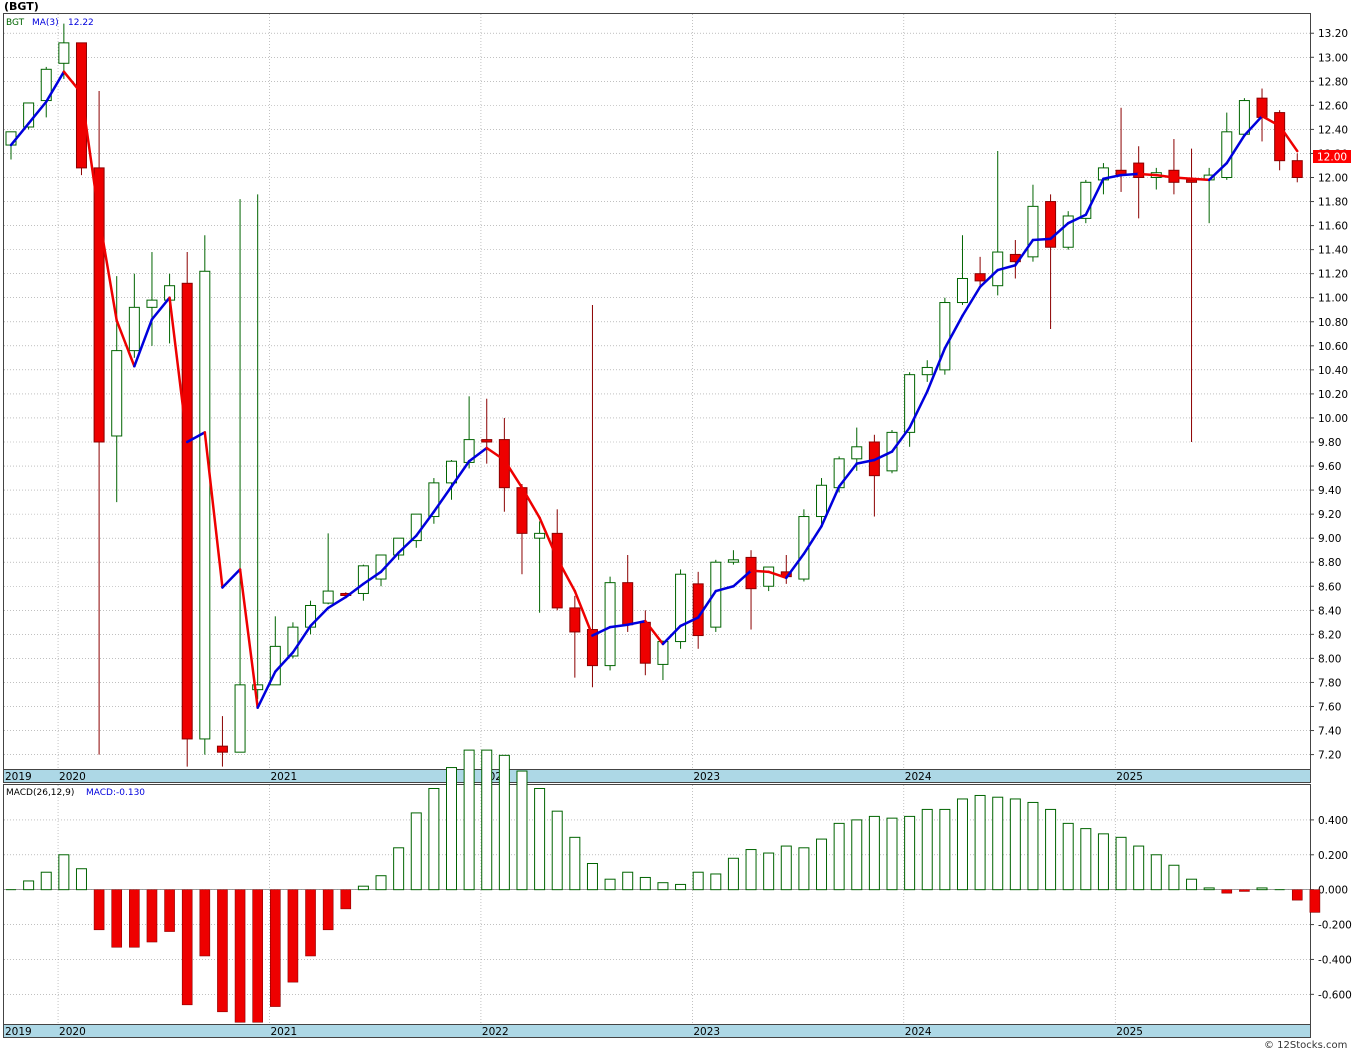  What do you see at coordinates (1333, 856) in the screenshot?
I see `macd-tick-label: 0.200` at bounding box center [1333, 856].